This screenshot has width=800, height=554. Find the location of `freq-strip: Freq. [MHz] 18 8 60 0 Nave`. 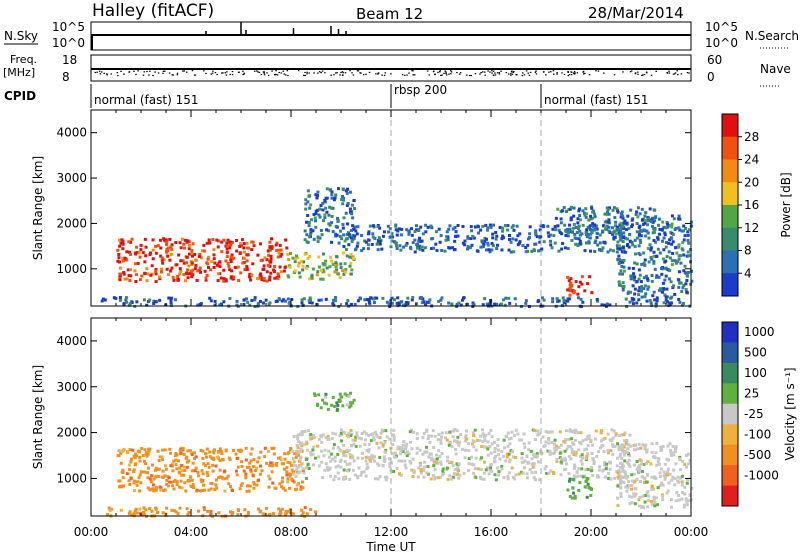

freq-strip: Freq. [MHz] 18 8 60 0 Nave is located at coordinates (397, 70).